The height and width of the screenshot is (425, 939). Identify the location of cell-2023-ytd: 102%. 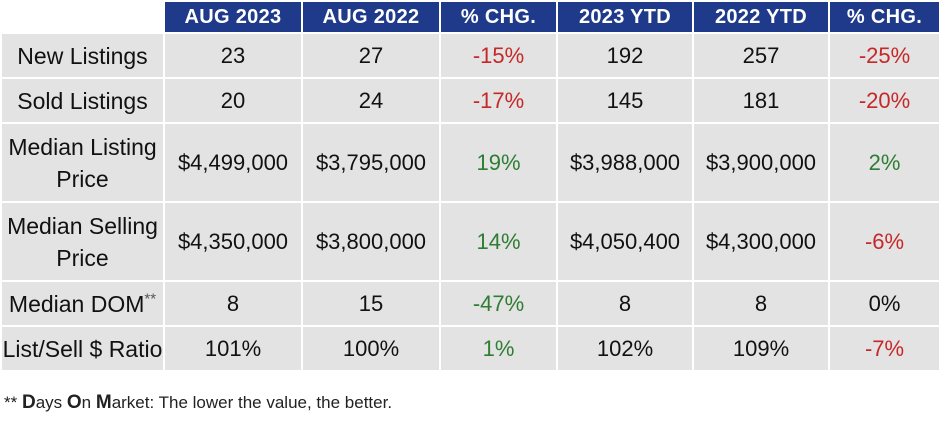
(625, 348).